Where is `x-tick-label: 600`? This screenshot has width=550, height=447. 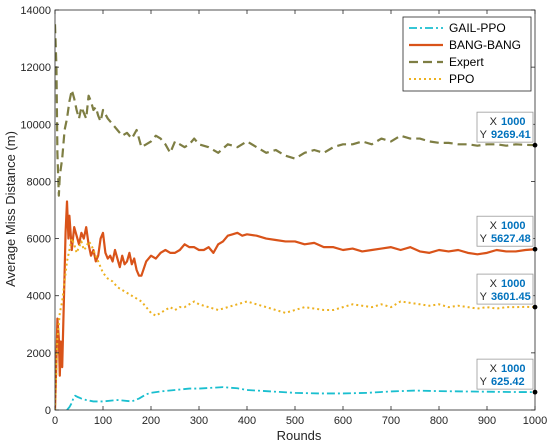 x-tick-label: 600 is located at coordinates (343, 421).